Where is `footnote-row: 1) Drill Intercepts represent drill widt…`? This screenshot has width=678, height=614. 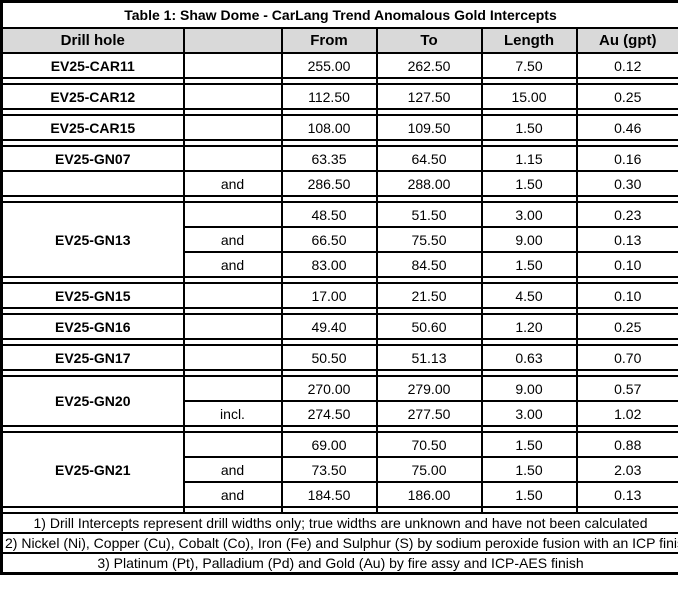
footnote-row: 1) Drill Intercepts represent drill widt… is located at coordinates (339, 523).